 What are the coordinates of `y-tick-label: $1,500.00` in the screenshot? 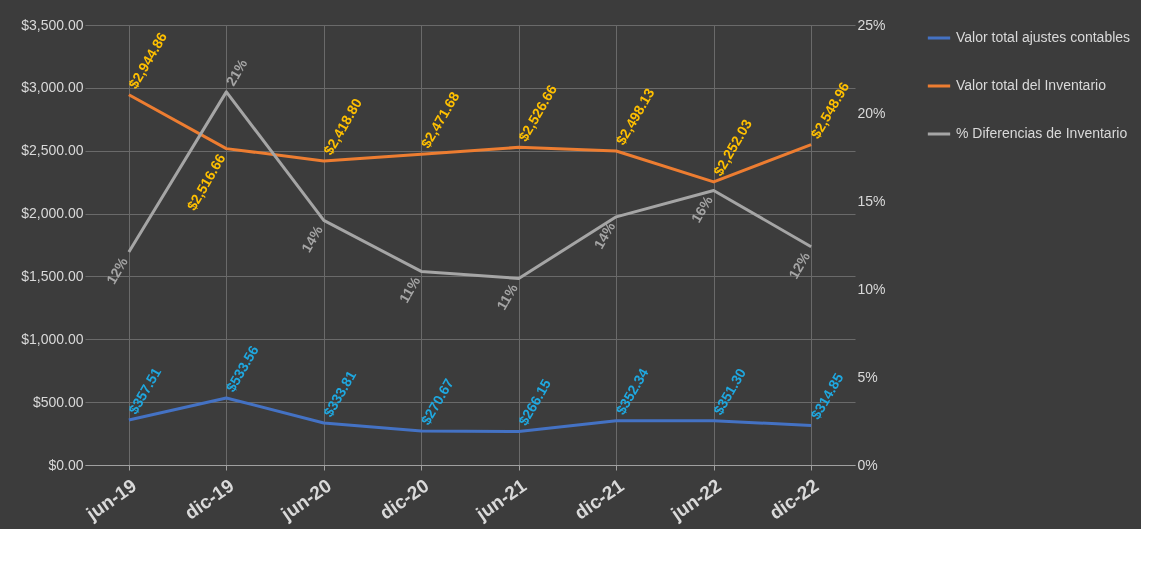 It's located at (52, 275).